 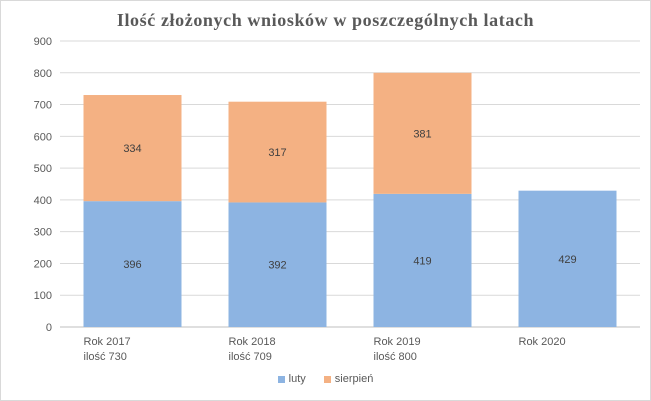 I want to click on x-tick-label: Rok 2019, so click(x=397, y=342).